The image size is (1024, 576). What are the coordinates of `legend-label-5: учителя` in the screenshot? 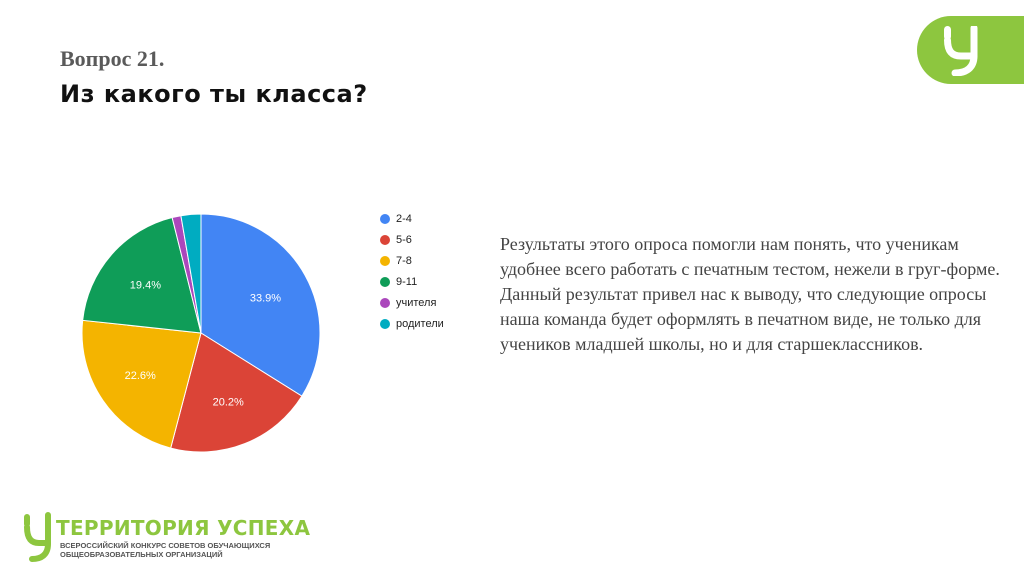 It's located at (416, 302).